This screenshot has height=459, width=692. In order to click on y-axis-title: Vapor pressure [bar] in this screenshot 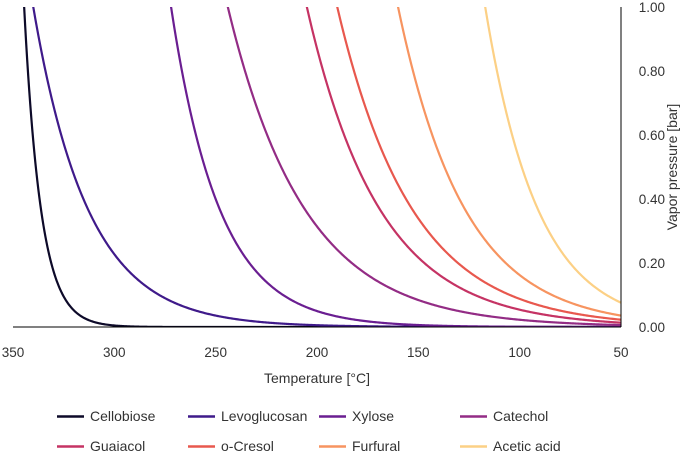, I will do `click(672, 167)`.